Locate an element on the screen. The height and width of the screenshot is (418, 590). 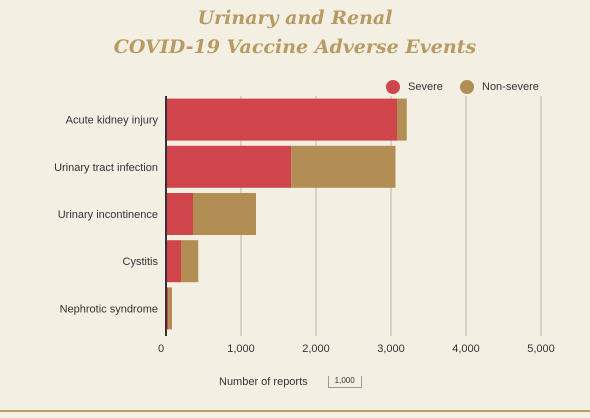
legend-label-nonsevere: Non-severe is located at coordinates (510, 87).